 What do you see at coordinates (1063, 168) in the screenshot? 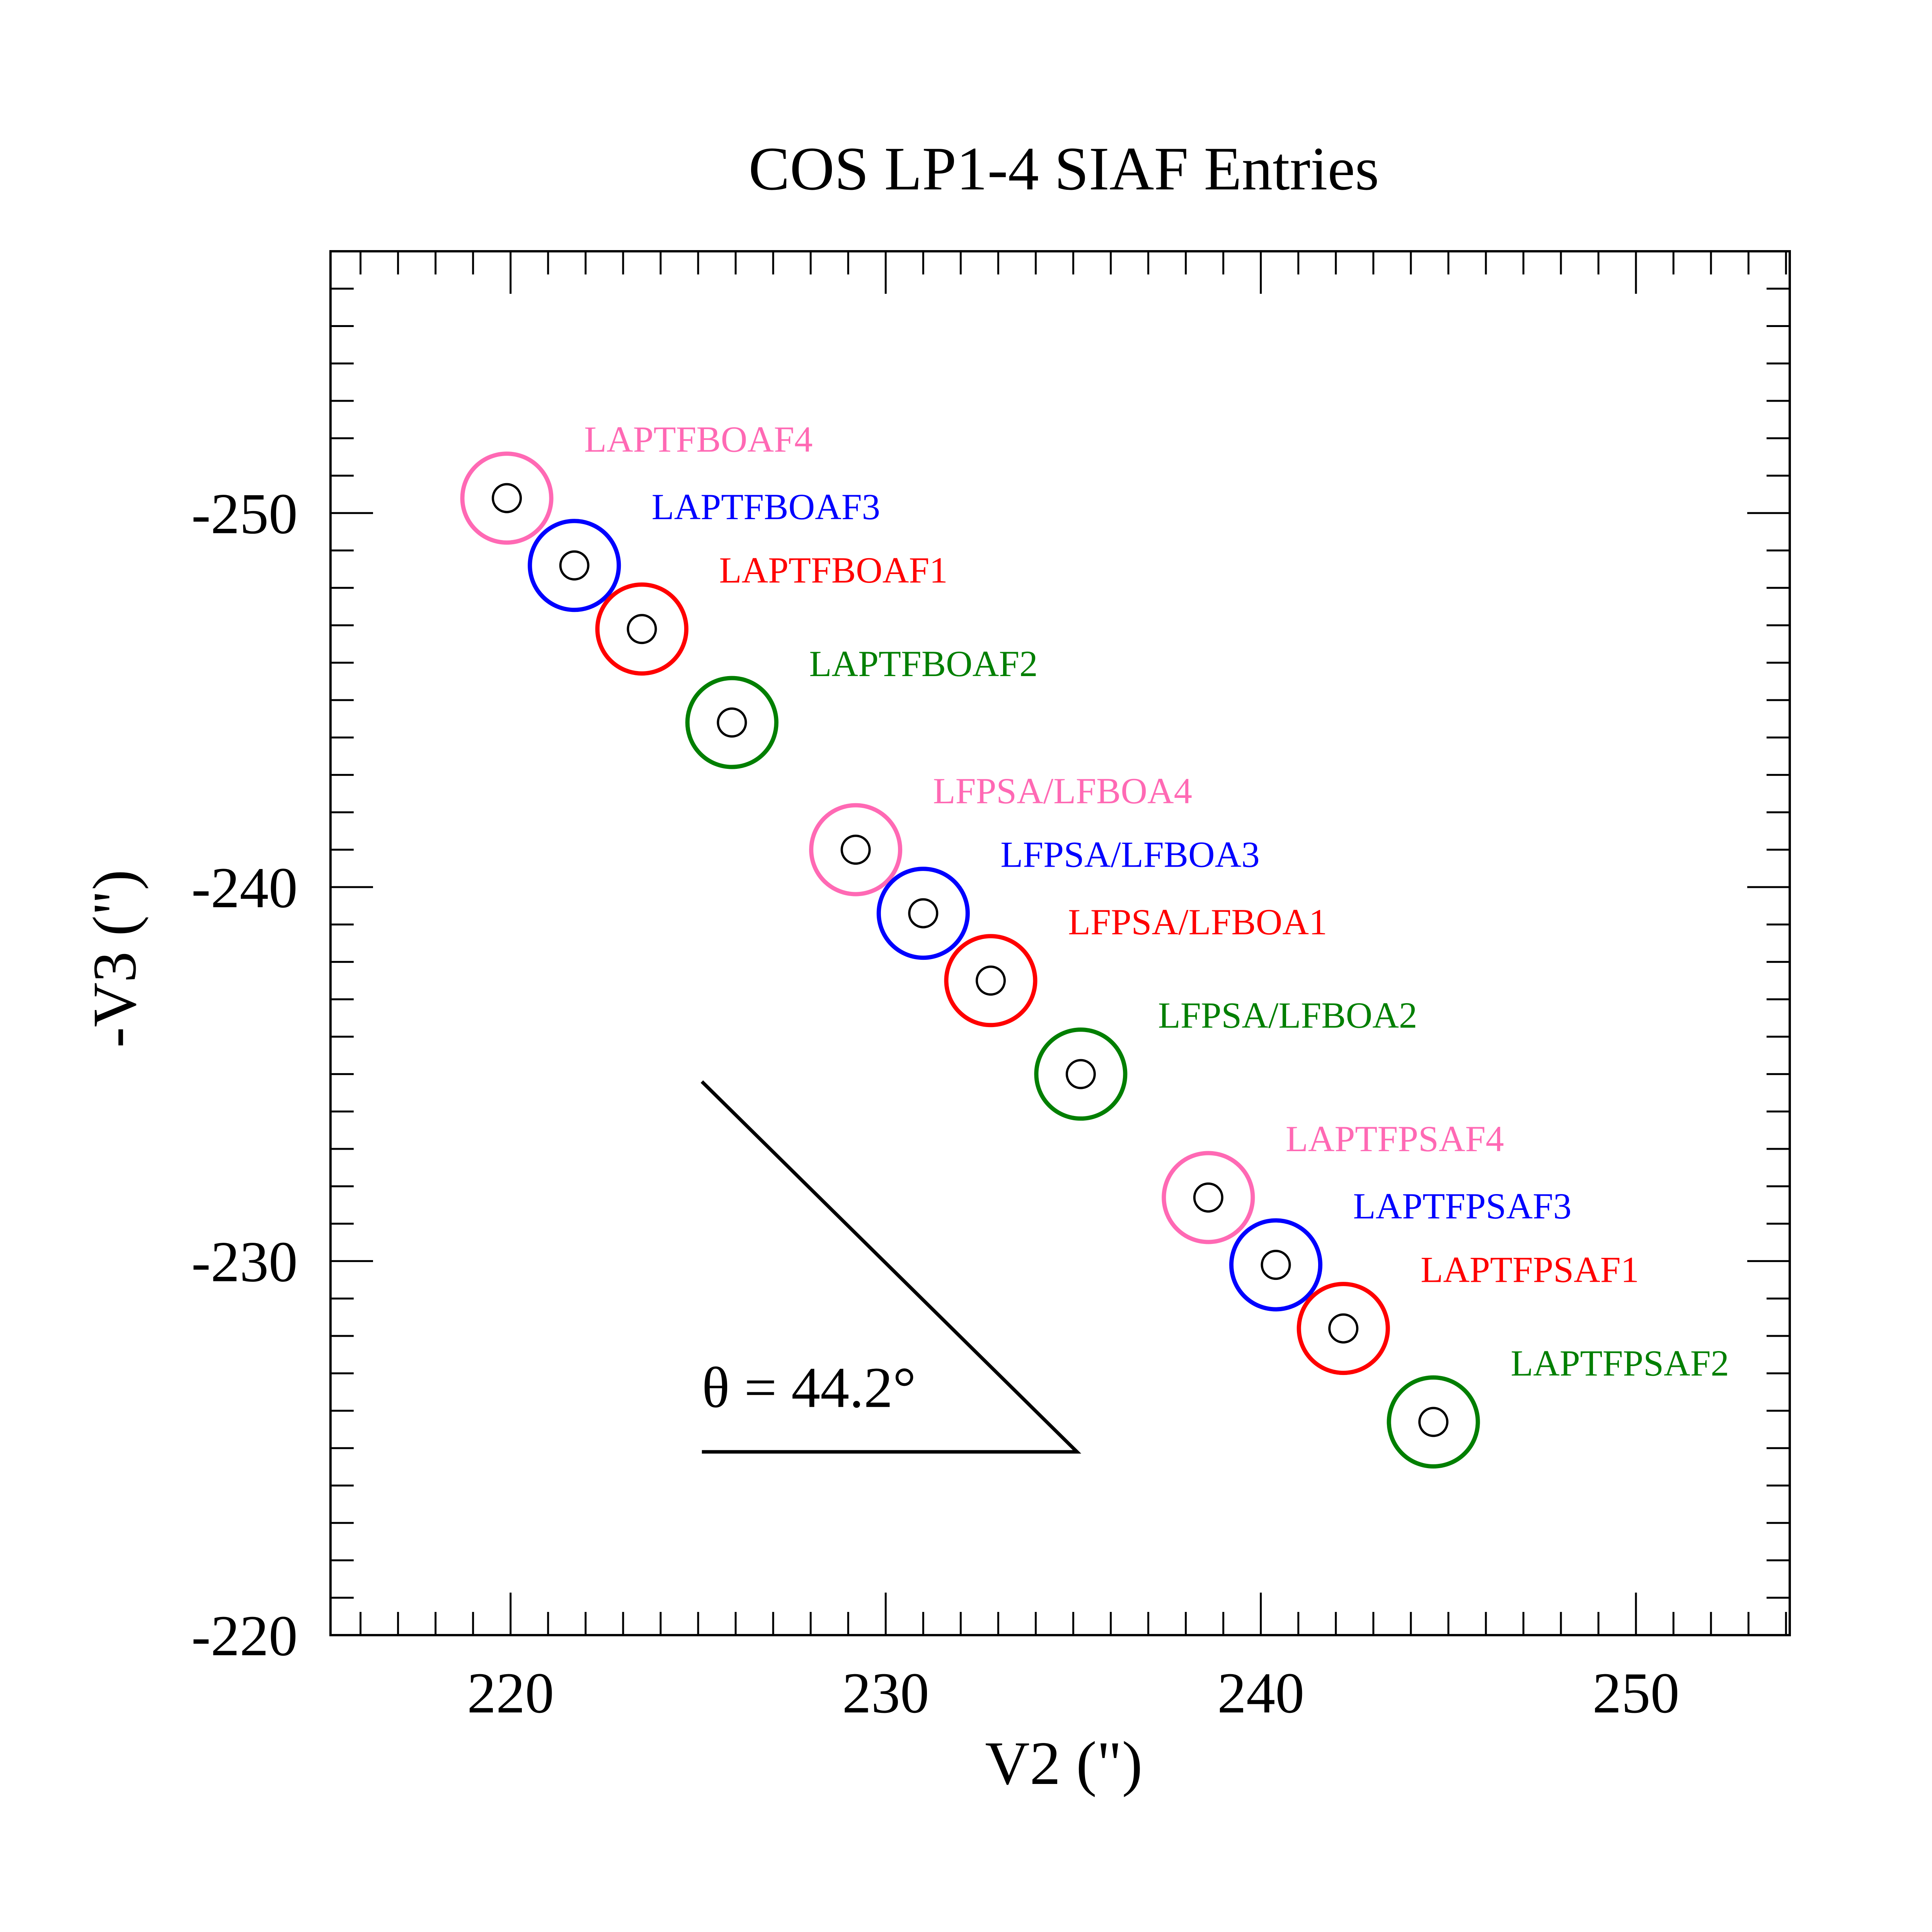
I see `chart-title: COS LP1-4 SIAF Entries` at bounding box center [1063, 168].